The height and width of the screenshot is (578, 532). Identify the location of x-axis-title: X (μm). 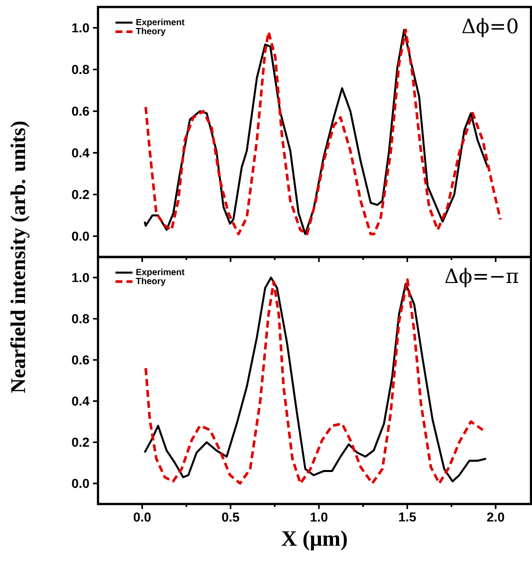
(314, 540).